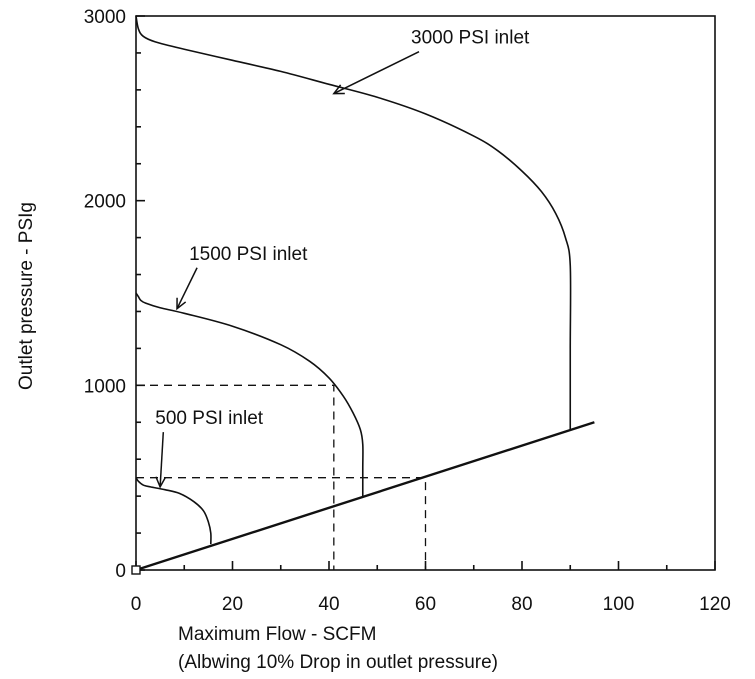  Describe the element at coordinates (209, 418) in the screenshot. I see `annotation-label: 500 PSI inlet` at that location.